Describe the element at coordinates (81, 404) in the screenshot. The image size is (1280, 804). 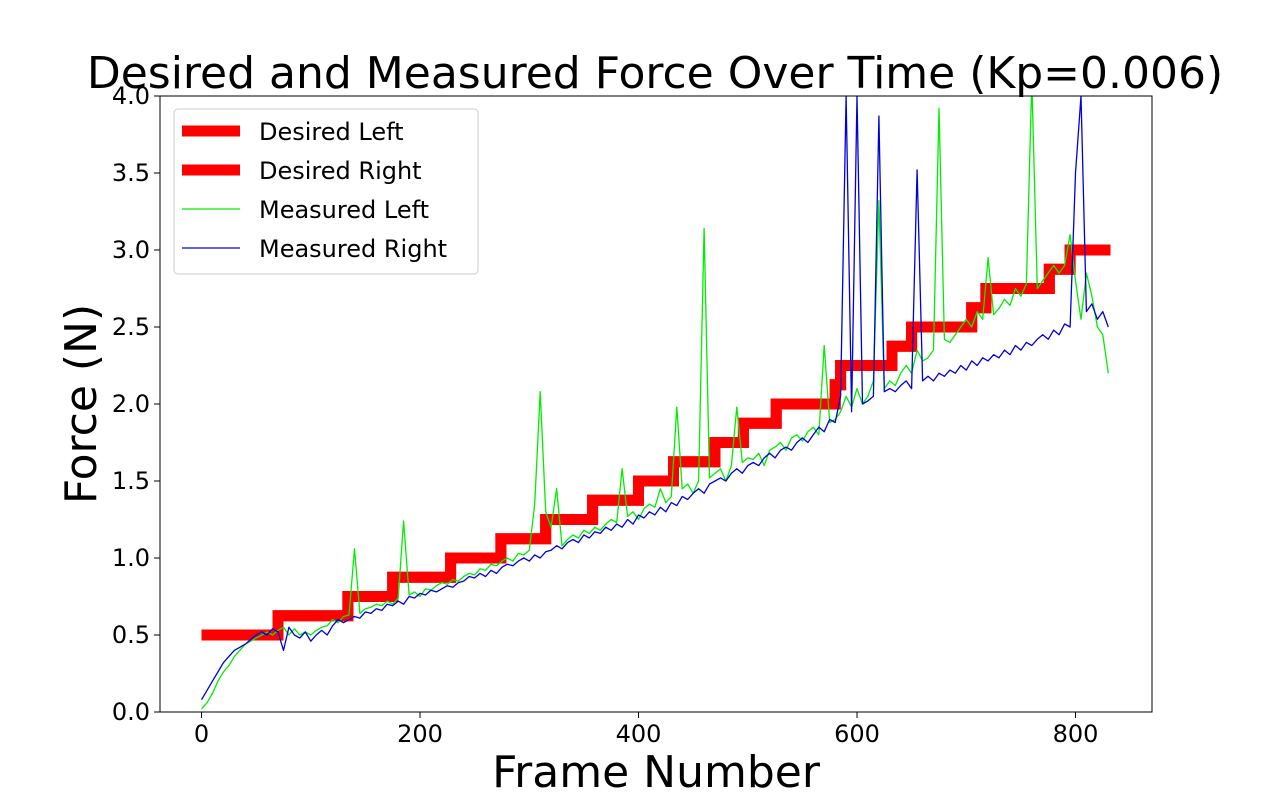
I see `y-axis-label: Force (N)` at that location.